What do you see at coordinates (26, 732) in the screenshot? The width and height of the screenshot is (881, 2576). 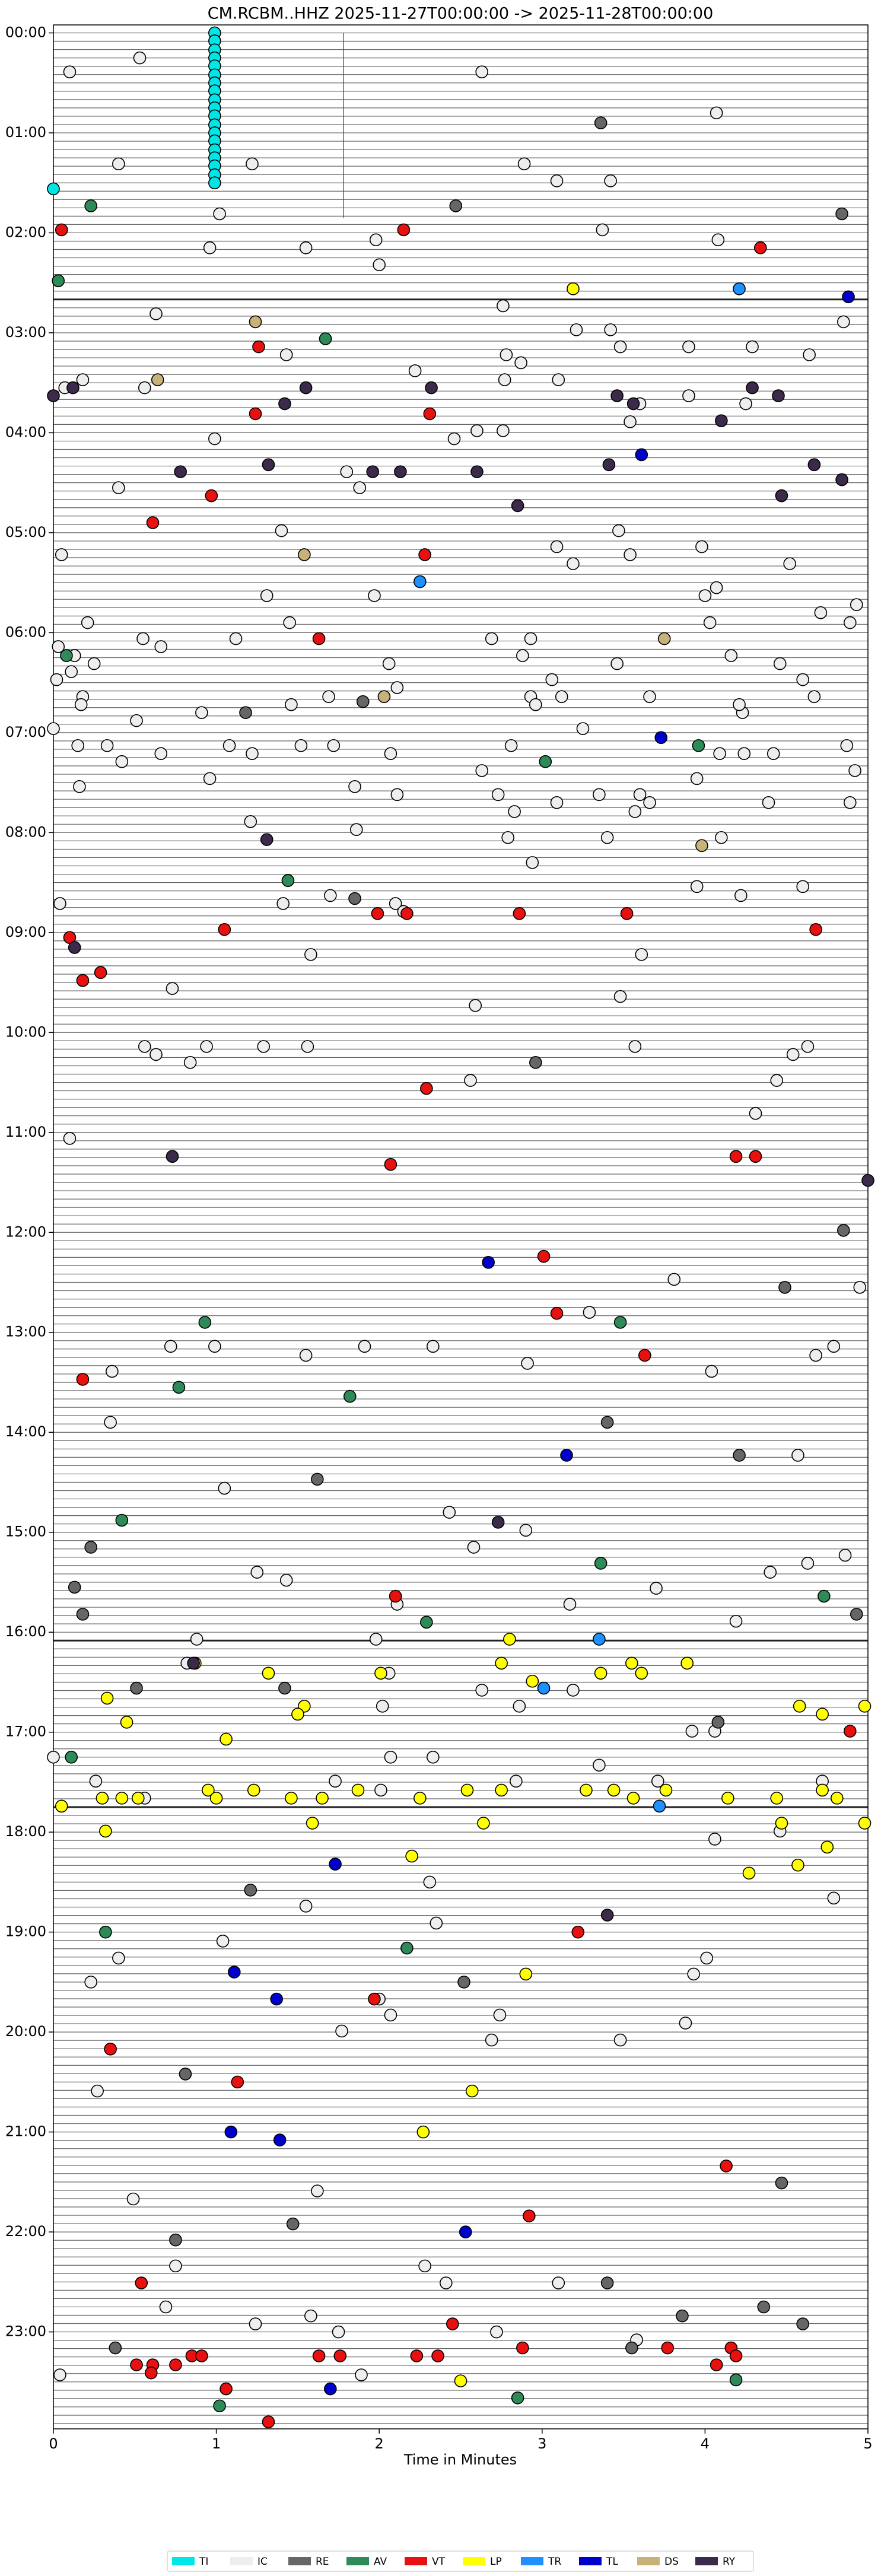 I see `y-tick-label: 07:00` at bounding box center [26, 732].